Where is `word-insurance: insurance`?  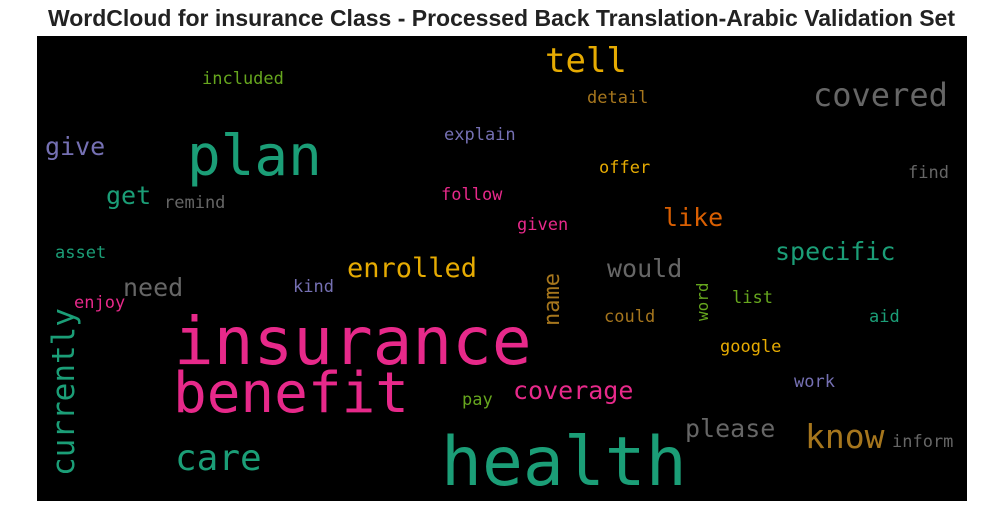
word-insurance: insurance is located at coordinates (353, 341).